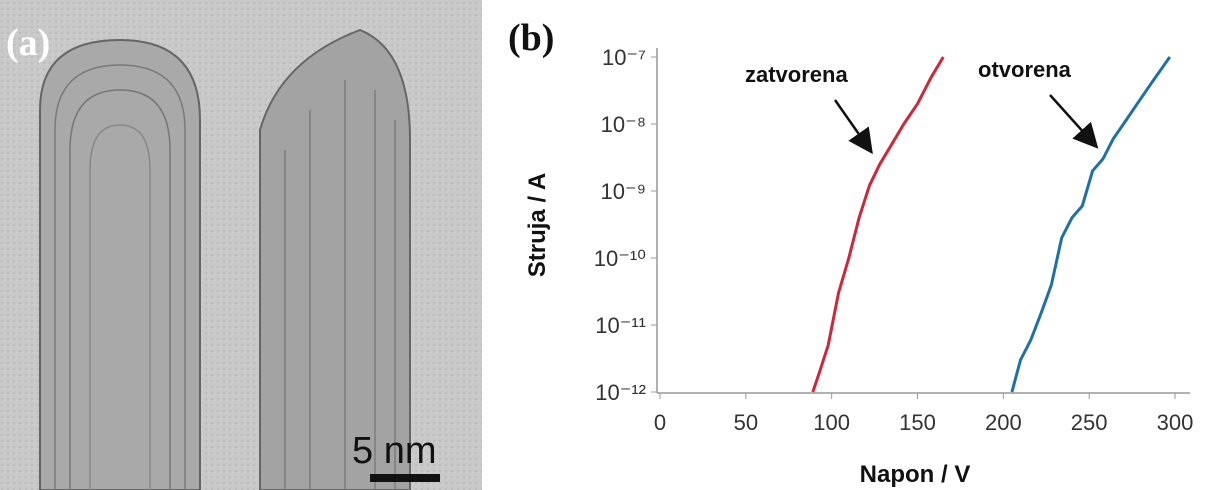 The width and height of the screenshot is (1205, 490). Describe the element at coordinates (620, 325) in the screenshot. I see `y-tick-label: 10⁻¹¹` at that location.